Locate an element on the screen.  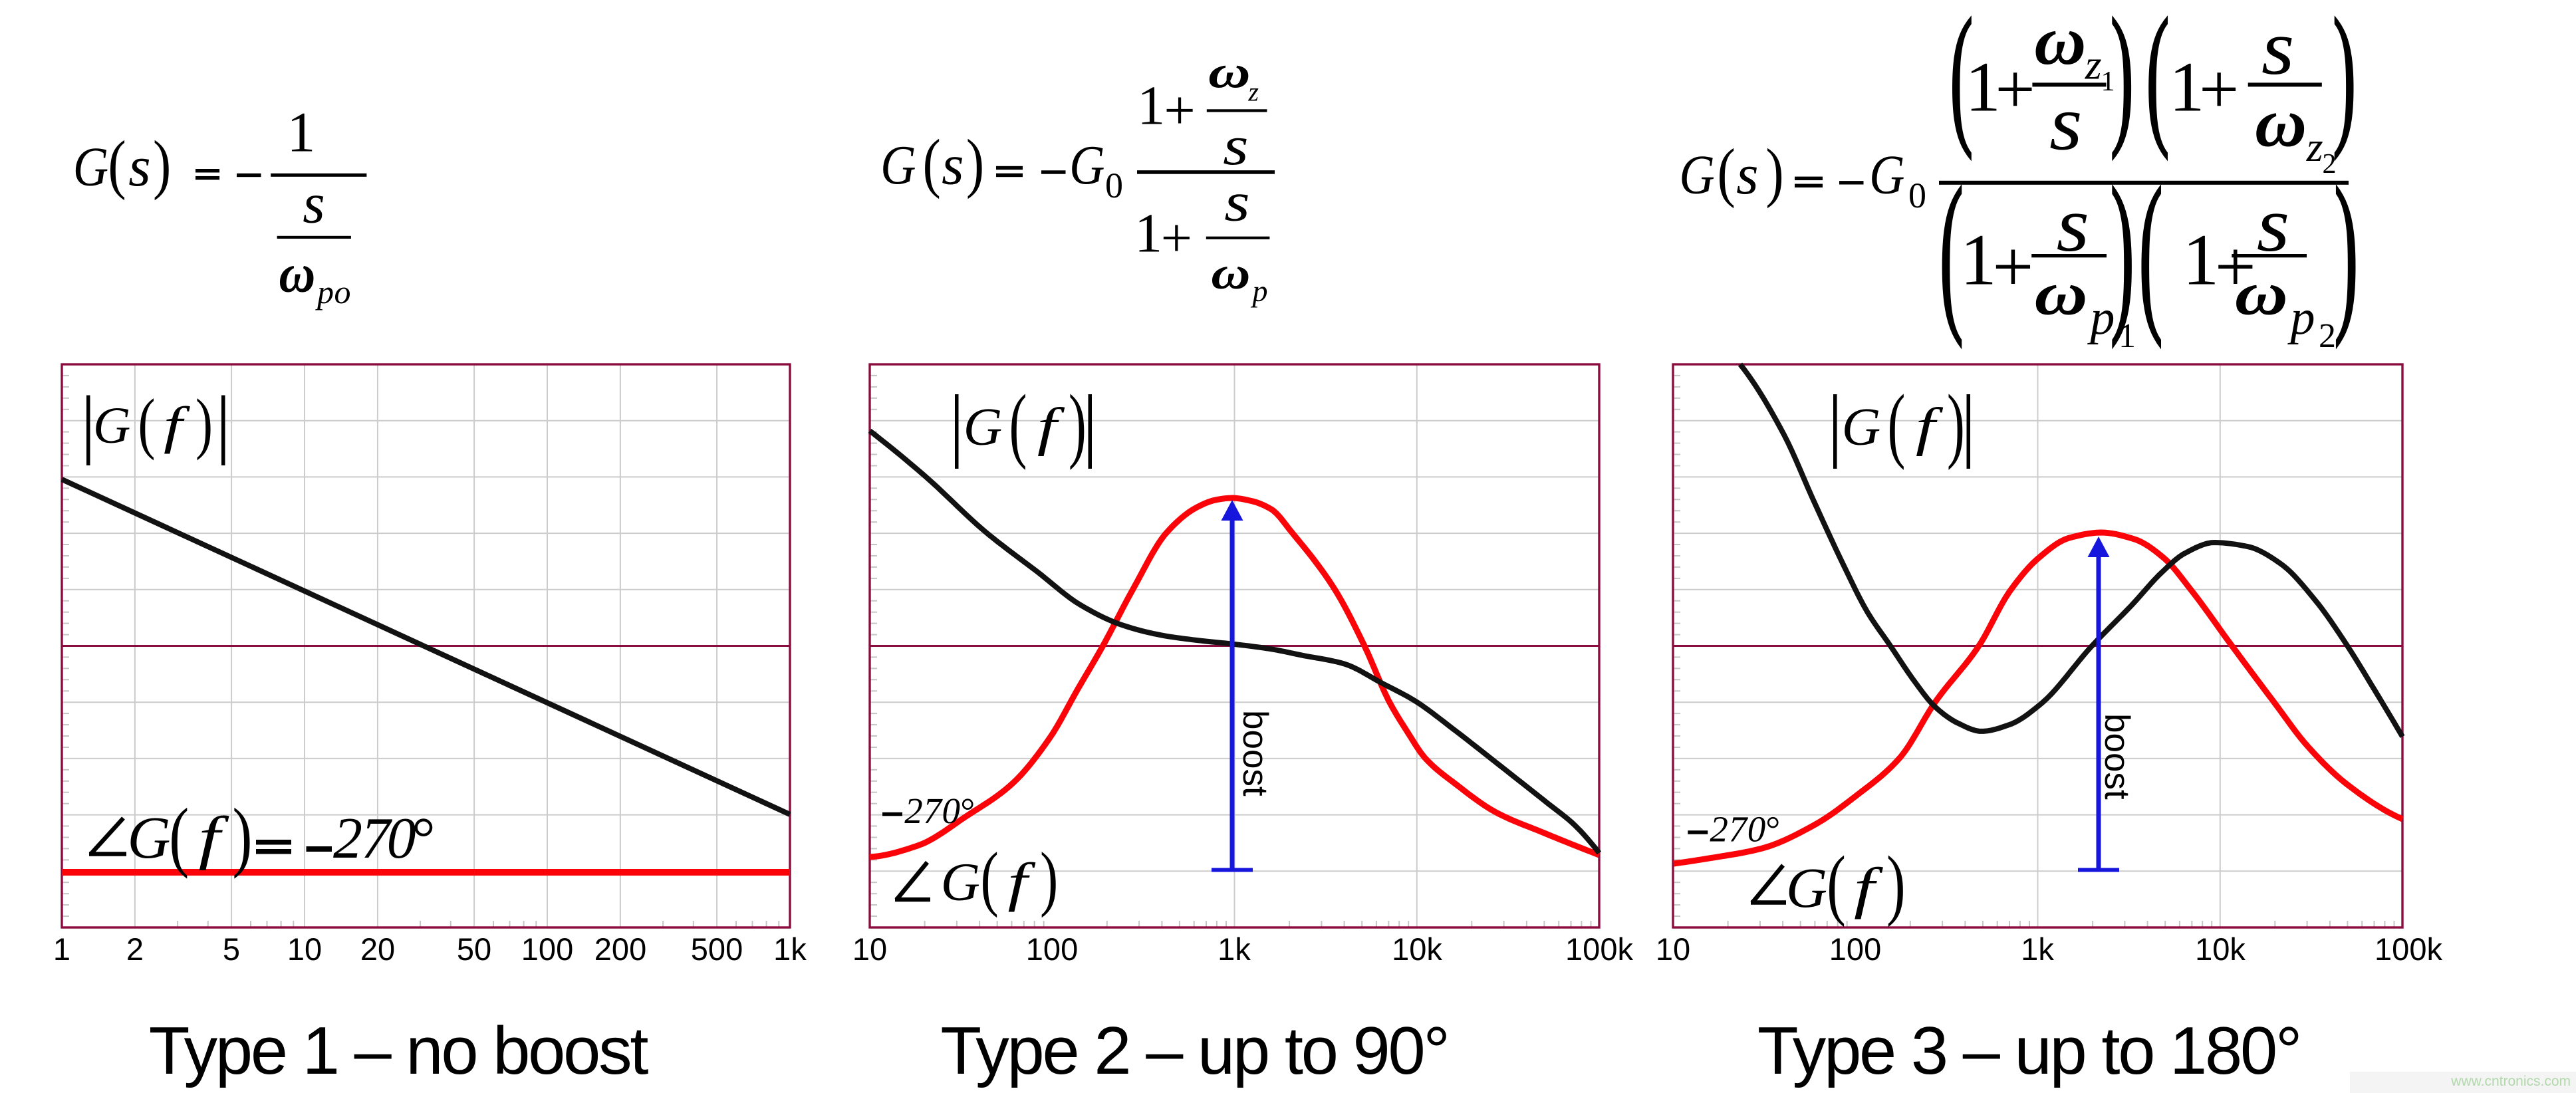
svg-text: o is located at coordinates (342, 291).